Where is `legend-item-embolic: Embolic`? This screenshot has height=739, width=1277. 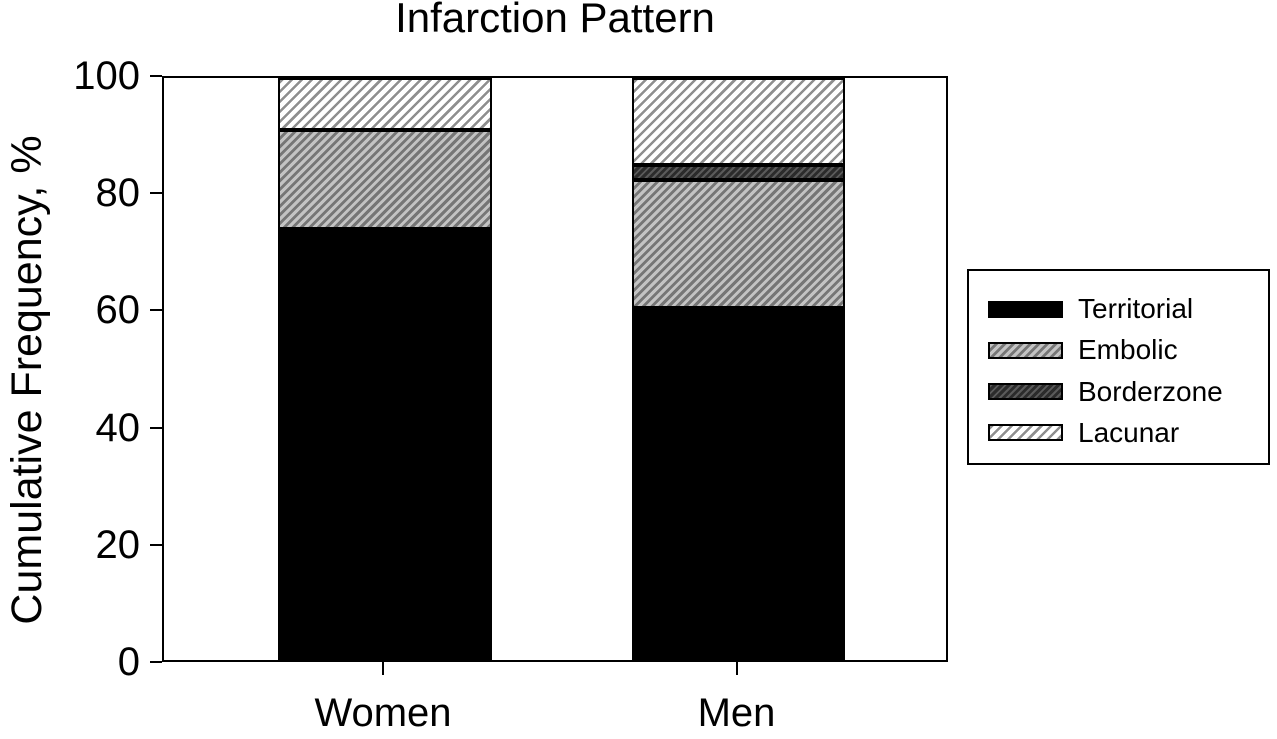 legend-item-embolic: Embolic is located at coordinates (1125, 350).